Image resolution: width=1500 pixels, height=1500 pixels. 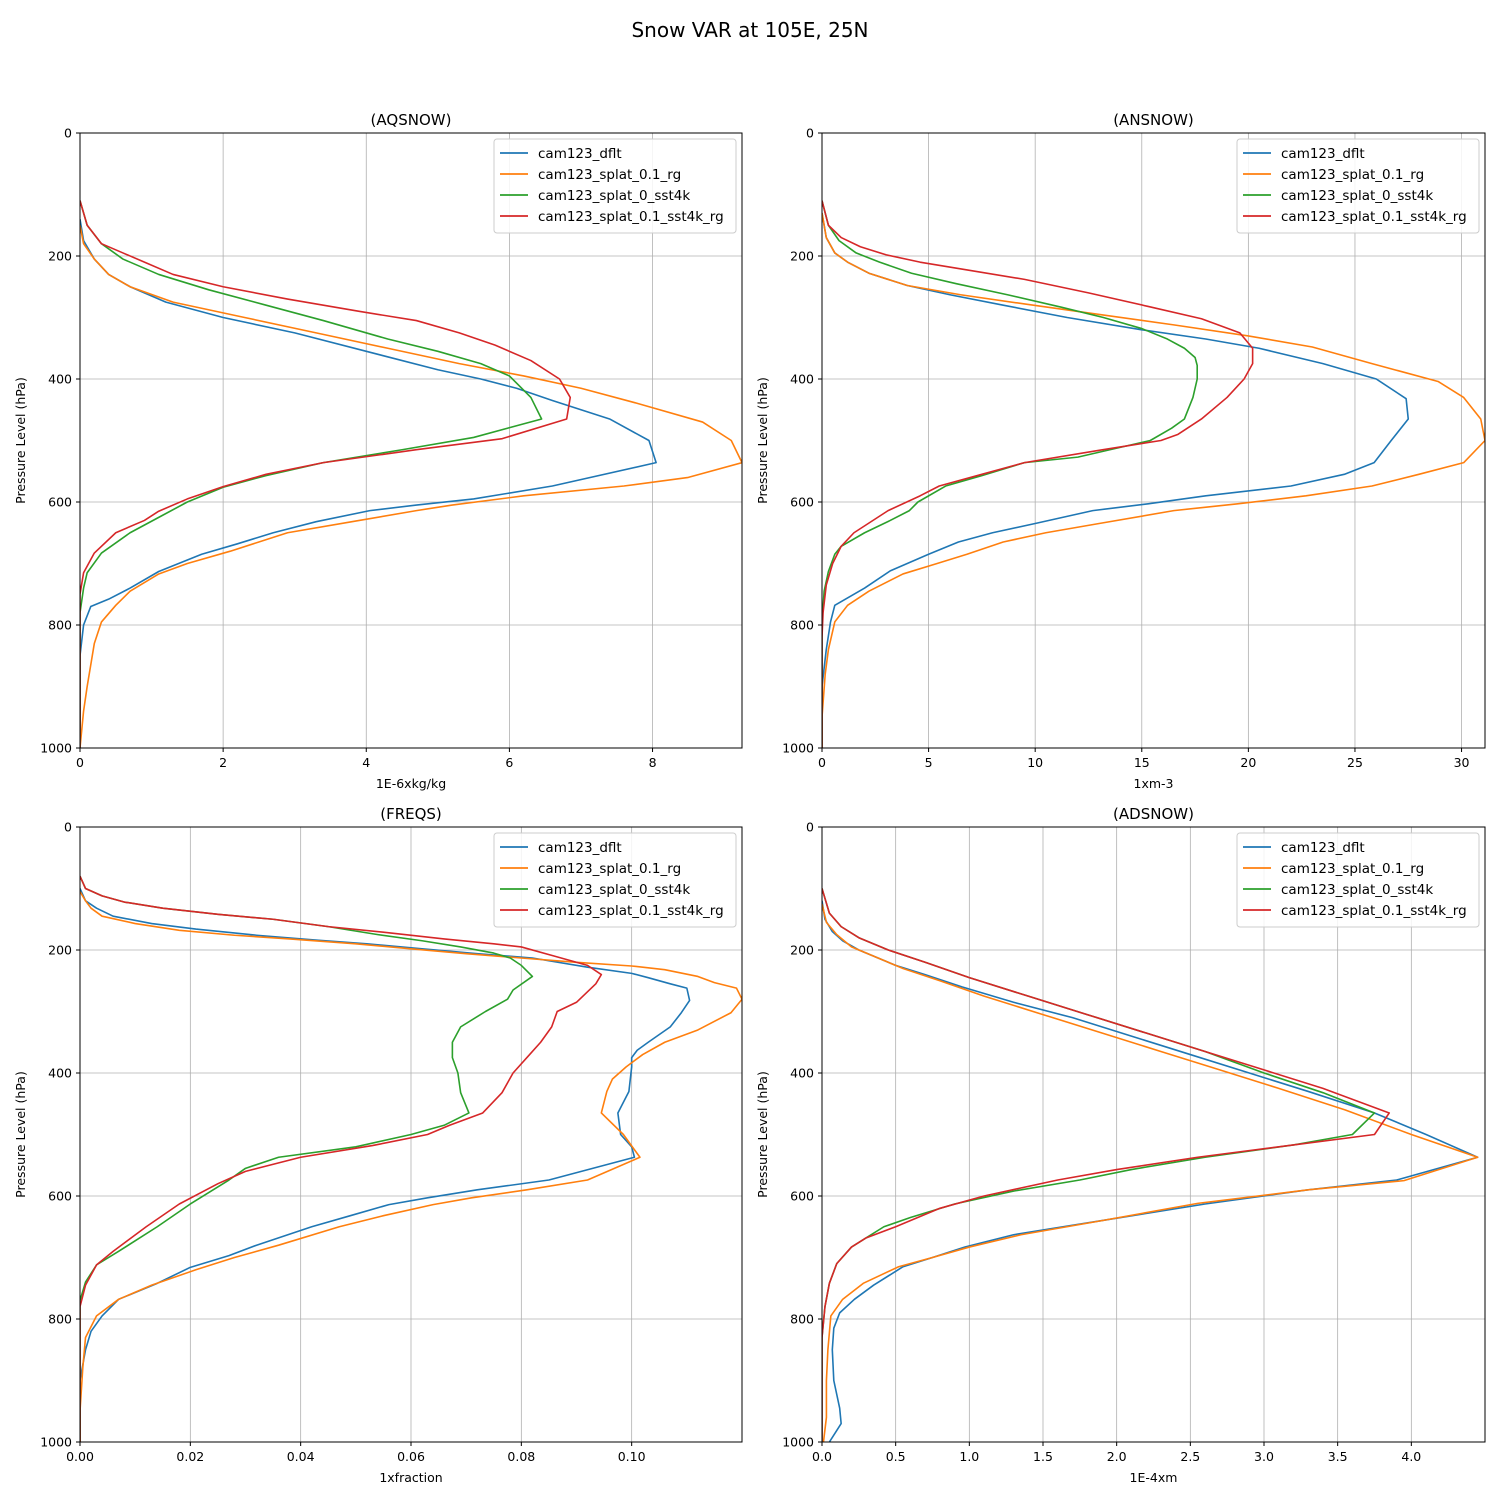 I want to click on x-tick-label: 10, so click(x=1035, y=762).